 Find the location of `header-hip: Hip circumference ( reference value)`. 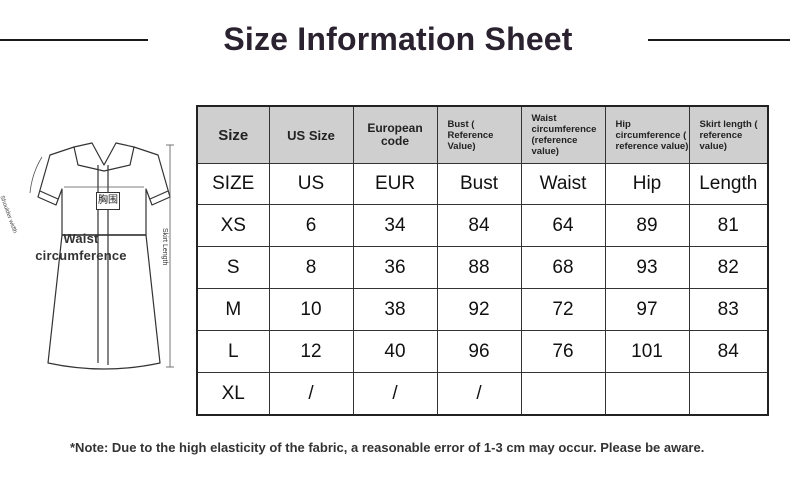

header-hip: Hip circumference ( reference value) is located at coordinates (647, 134).